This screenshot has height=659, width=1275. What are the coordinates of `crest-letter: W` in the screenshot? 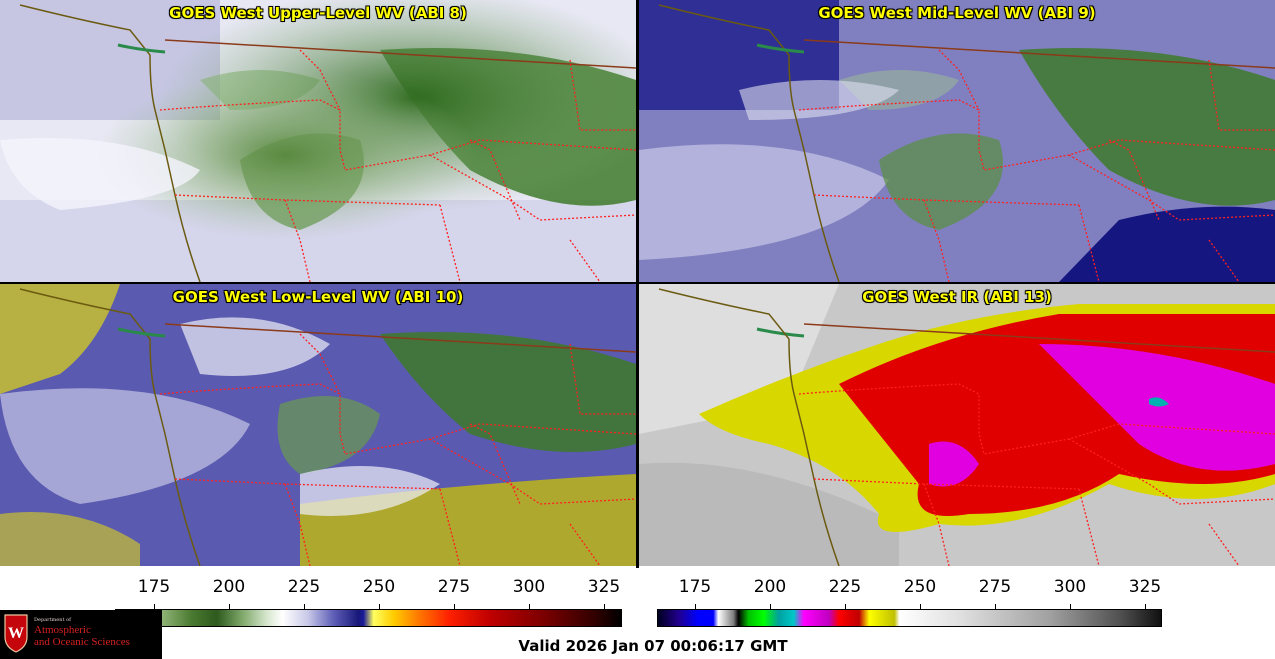 It's located at (16, 633).